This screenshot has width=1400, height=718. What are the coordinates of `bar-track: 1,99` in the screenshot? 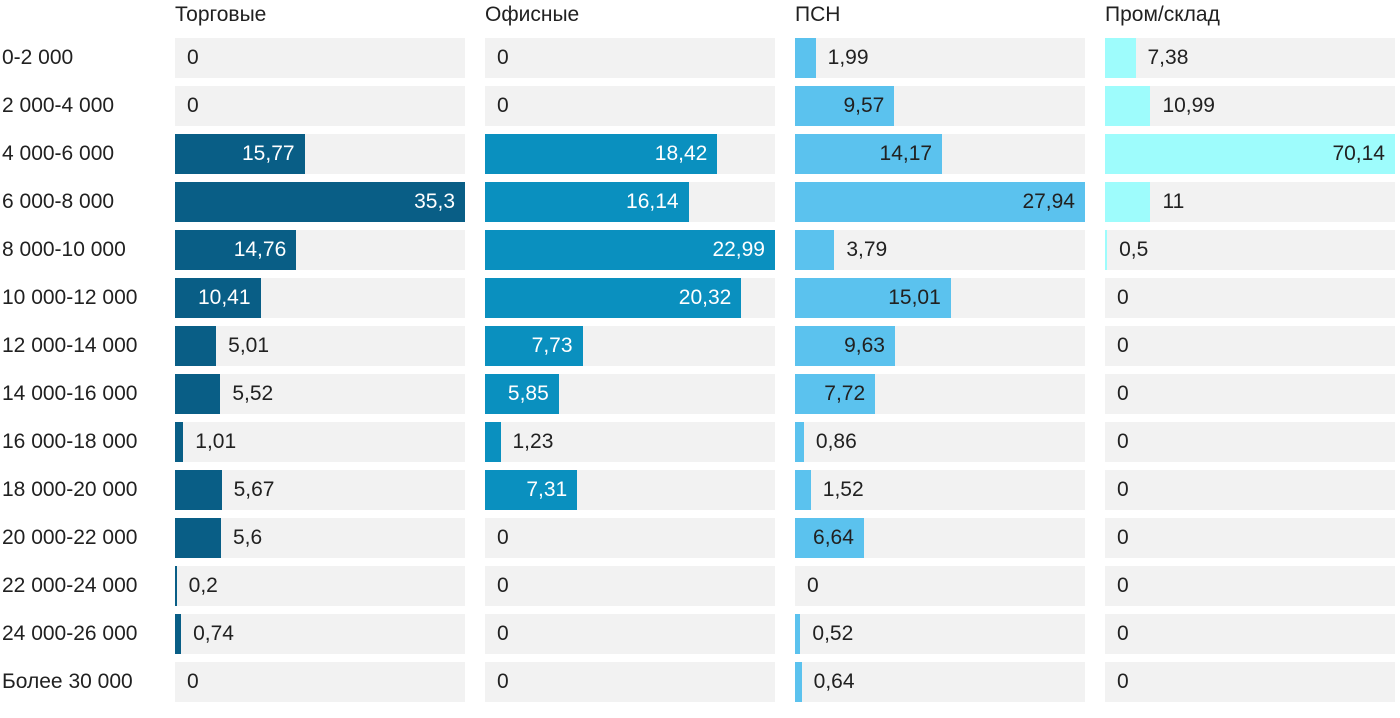 It's located at (940, 58).